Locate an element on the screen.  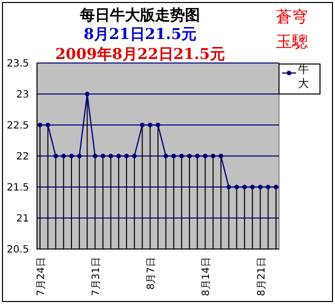
text: 玉驄 is located at coordinates (292, 41).